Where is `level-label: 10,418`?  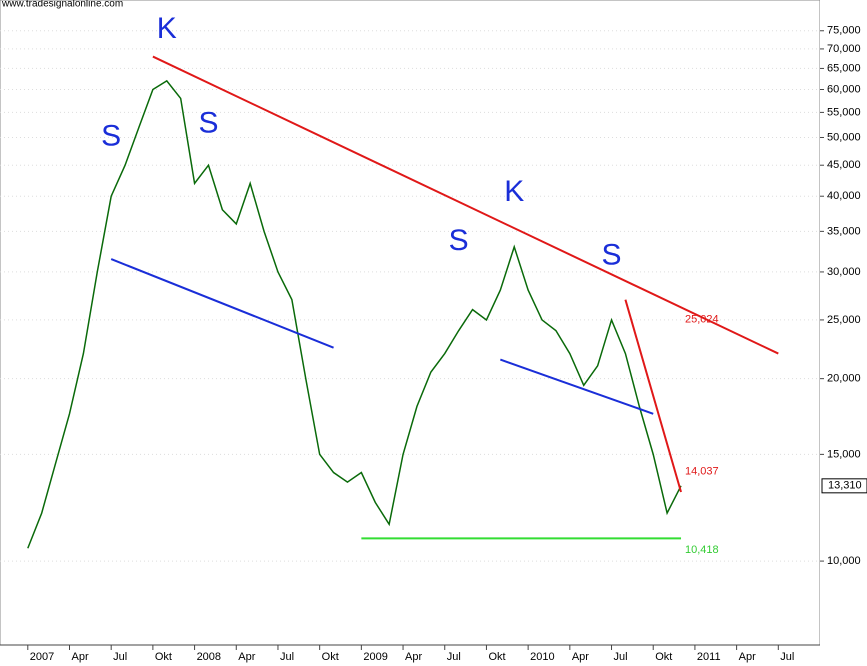
level-label: 10,418 is located at coordinates (702, 550).